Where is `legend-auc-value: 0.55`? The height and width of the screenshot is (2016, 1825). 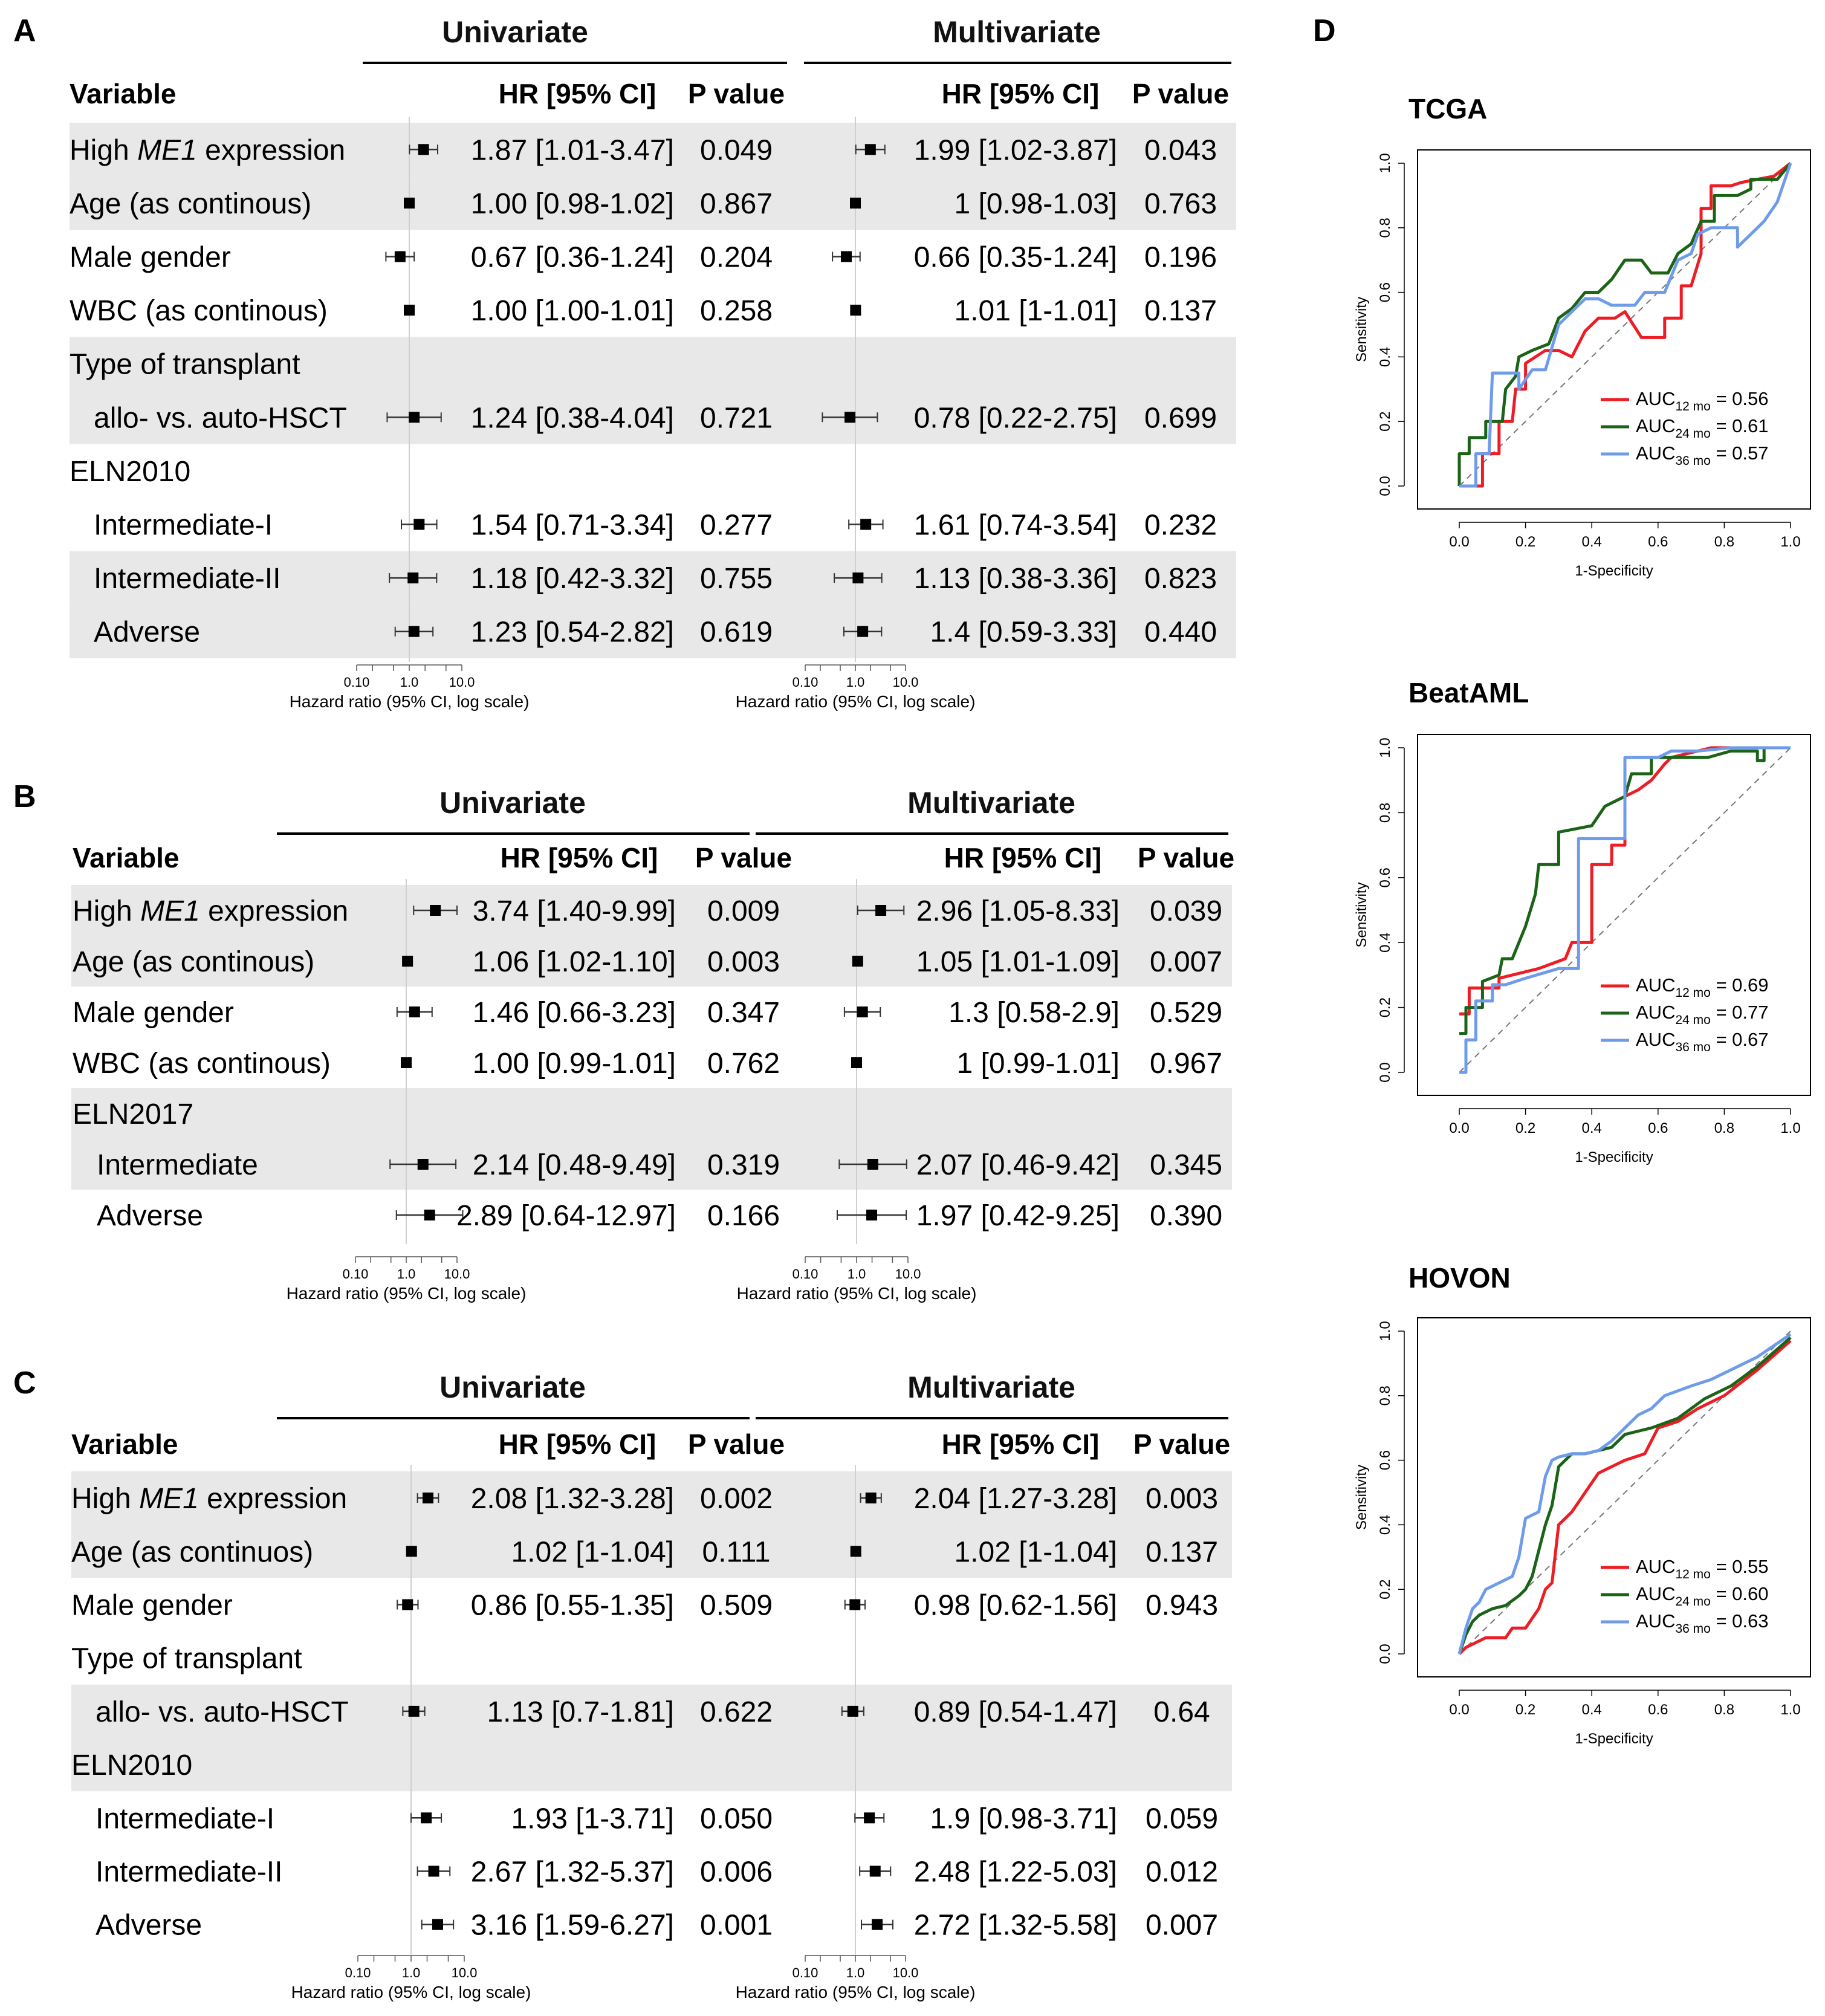
legend-auc-value: 0.55 is located at coordinates (1750, 1567).